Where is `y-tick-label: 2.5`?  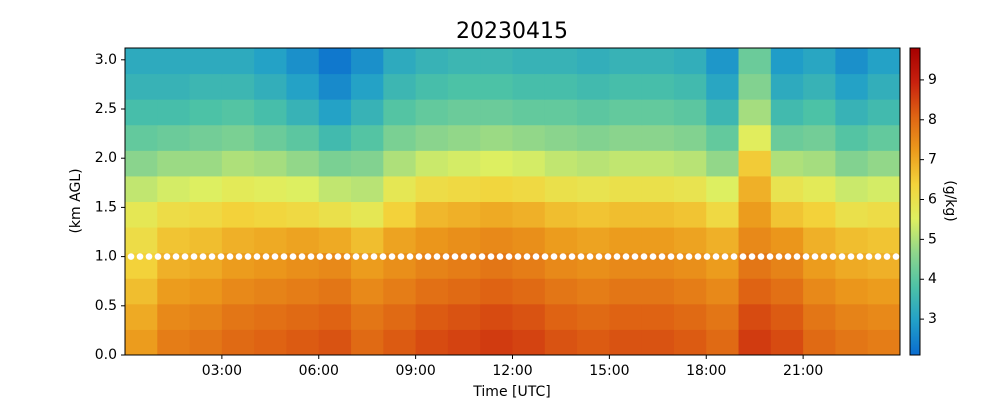 y-tick-label: 2.5 is located at coordinates (106, 109).